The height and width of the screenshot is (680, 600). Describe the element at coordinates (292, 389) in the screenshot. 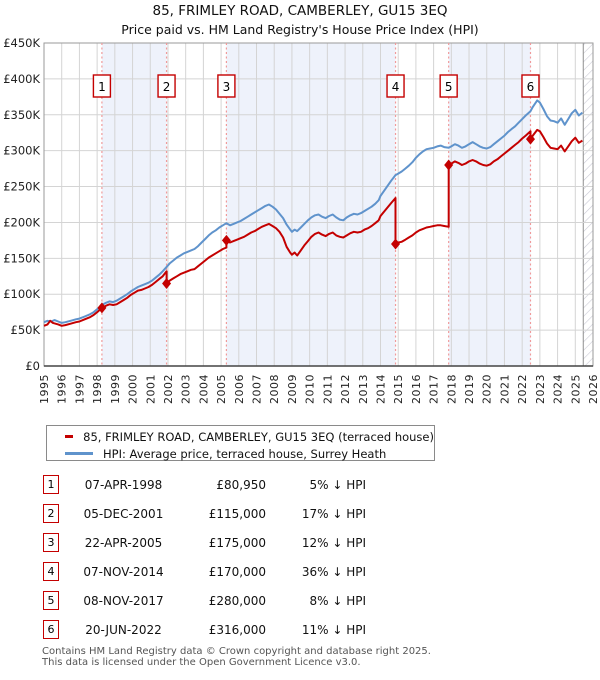

I see `x-tick-label: 2009` at that location.